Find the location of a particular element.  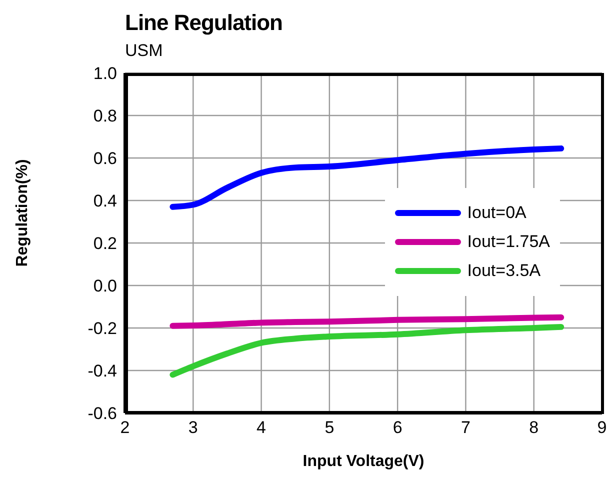

y-axis-title: Regulation(%) is located at coordinates (23, 213).